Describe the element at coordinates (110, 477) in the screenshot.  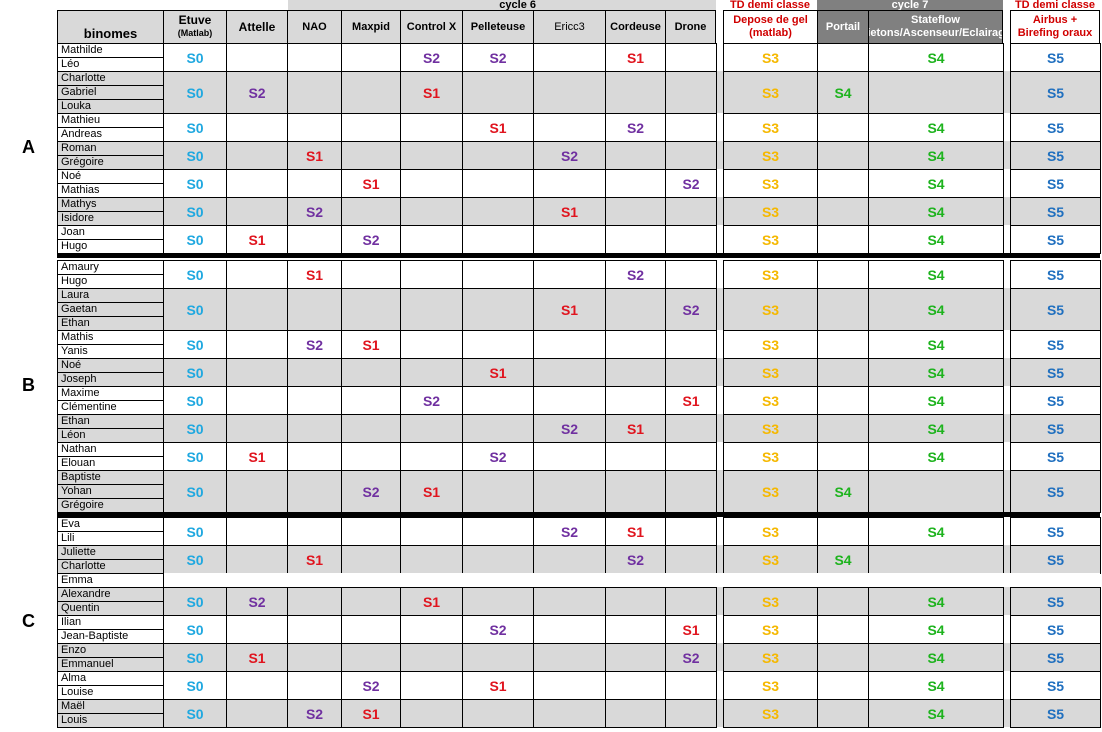
I see `member-name: Baptiste` at that location.